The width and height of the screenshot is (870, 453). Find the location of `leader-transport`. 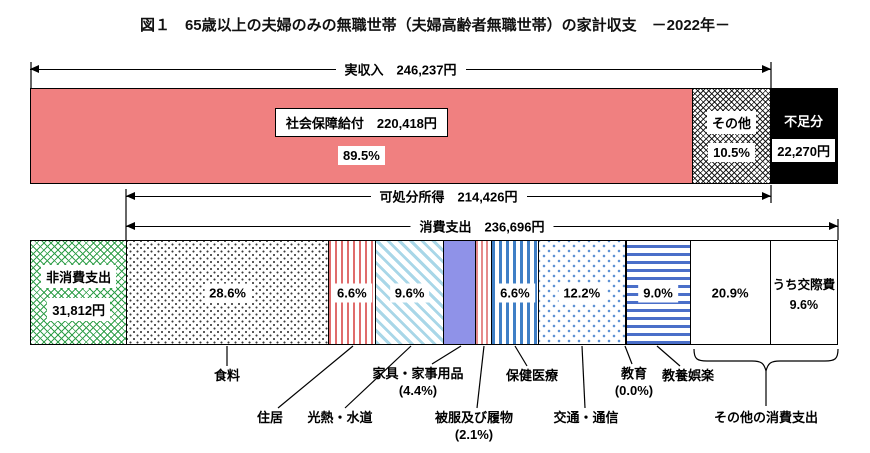

leader-transport is located at coordinates (583, 377).